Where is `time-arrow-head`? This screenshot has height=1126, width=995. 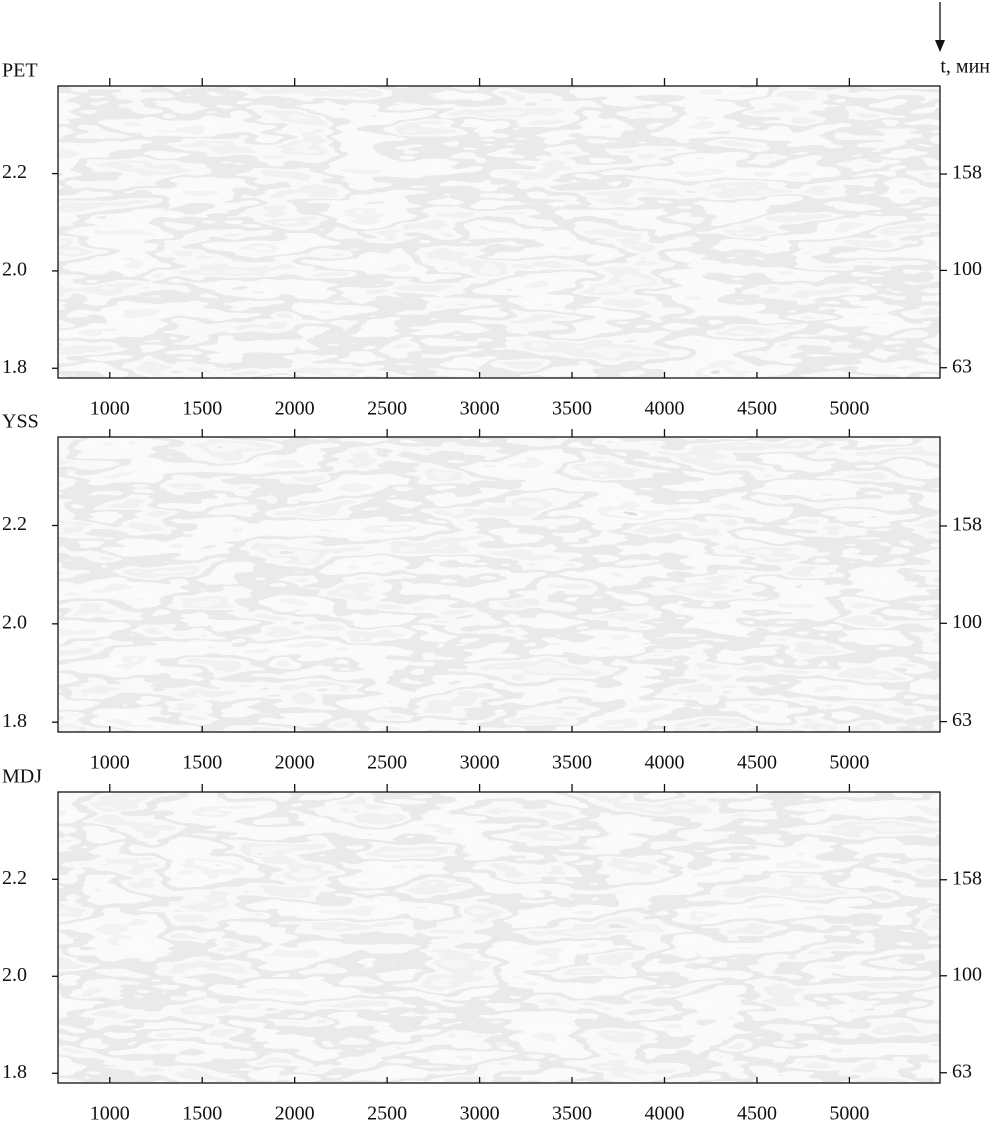
time-arrow-head is located at coordinates (940, 46).